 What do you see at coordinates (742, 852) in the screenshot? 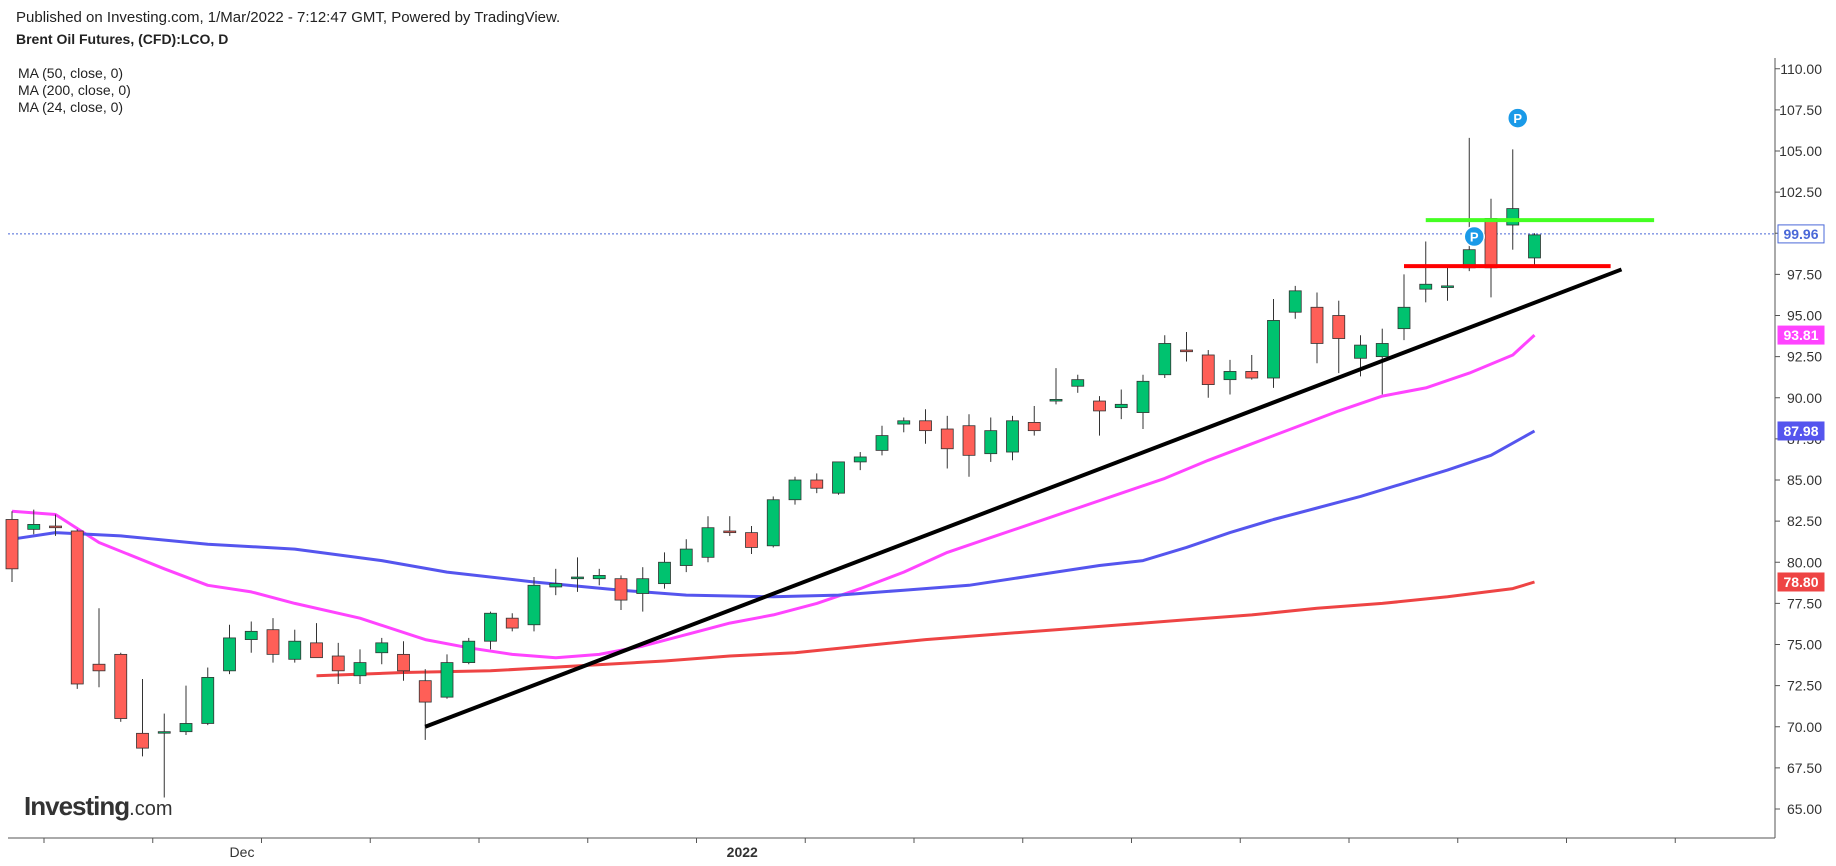
I see `x-tick-label: 2022` at bounding box center [742, 852].